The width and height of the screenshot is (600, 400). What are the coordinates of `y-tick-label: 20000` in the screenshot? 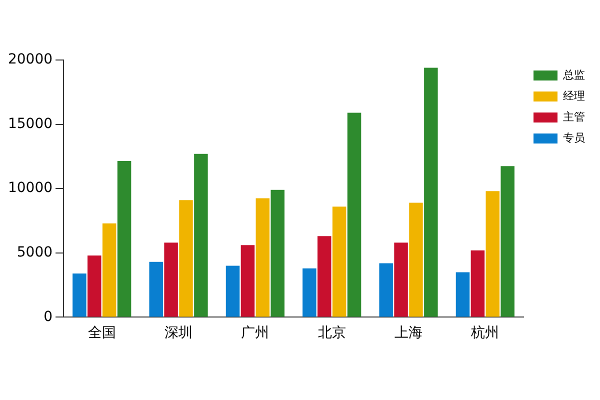 It's located at (30, 60).